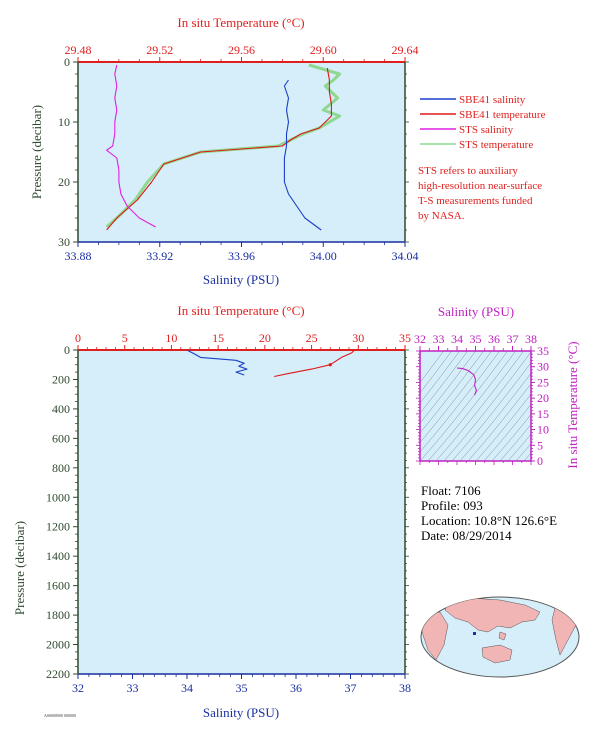  What do you see at coordinates (218, 338) in the screenshot?
I see `bottom-temperature-tick-label: 15` at bounding box center [218, 338].